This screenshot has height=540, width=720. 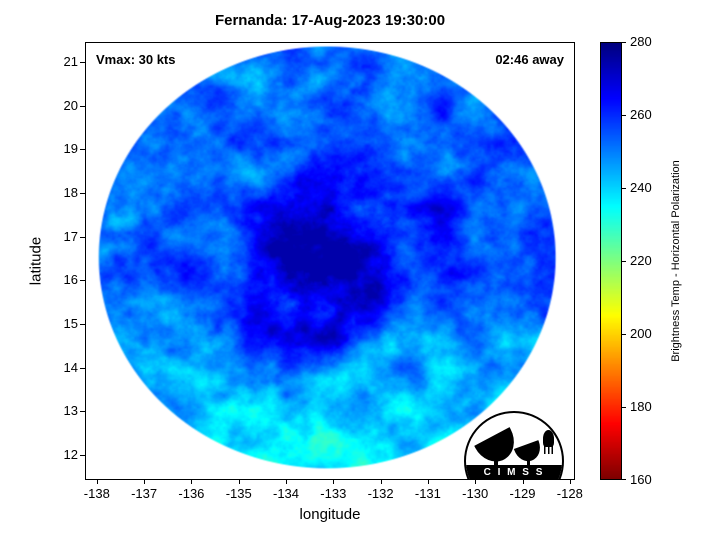 I want to click on y-tick-label: 19, so click(x=70, y=149).